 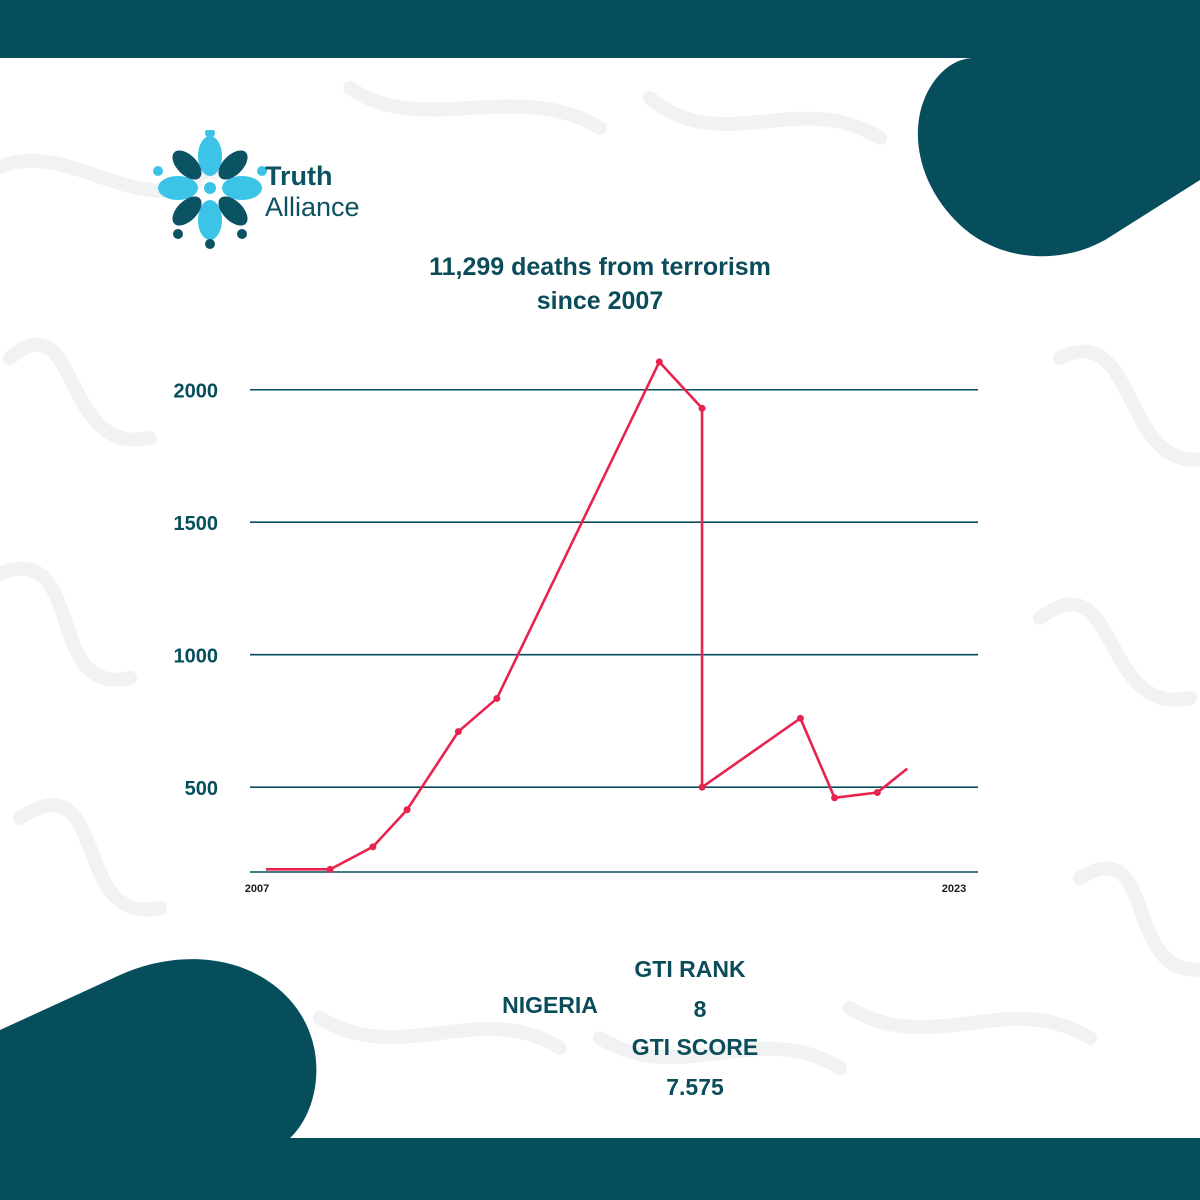 What do you see at coordinates (600, 267) in the screenshot?
I see `chart-title-line1: 11,299 deaths from terrorism` at bounding box center [600, 267].